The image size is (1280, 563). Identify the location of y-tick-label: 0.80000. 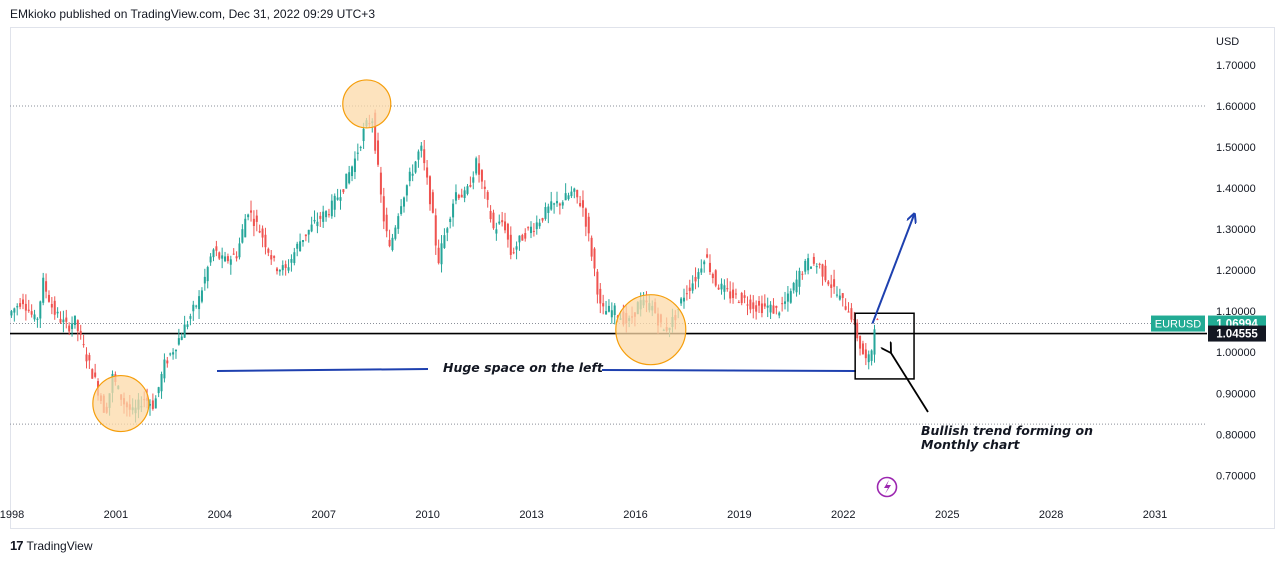
(1236, 435).